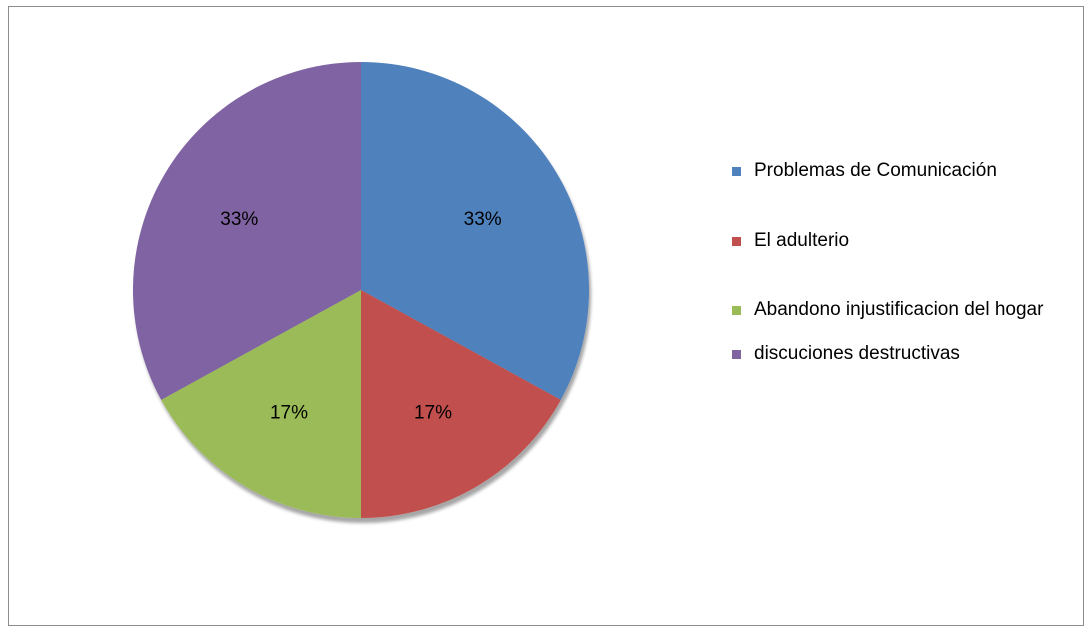  Describe the element at coordinates (461, 404) in the screenshot. I see `pie-slice-adulterio` at that location.